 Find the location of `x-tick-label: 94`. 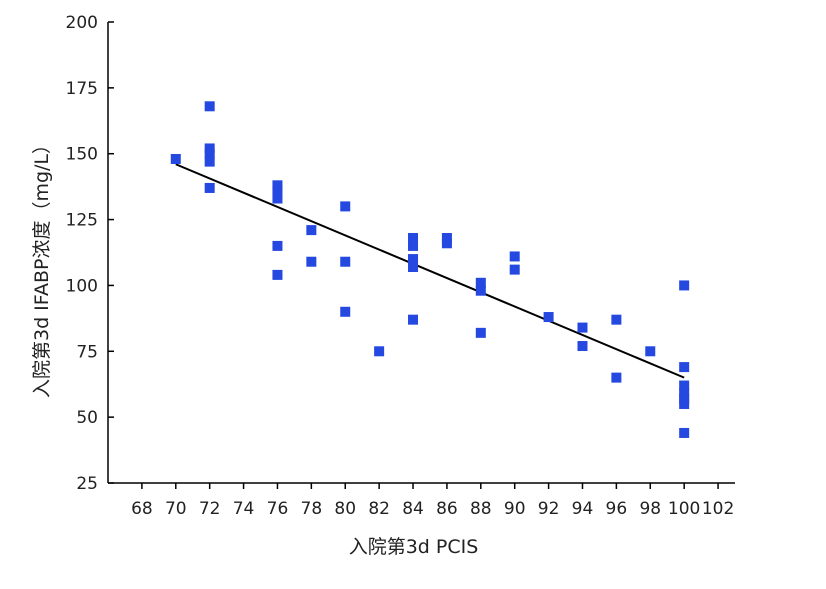

x-tick-label: 94 is located at coordinates (583, 509).